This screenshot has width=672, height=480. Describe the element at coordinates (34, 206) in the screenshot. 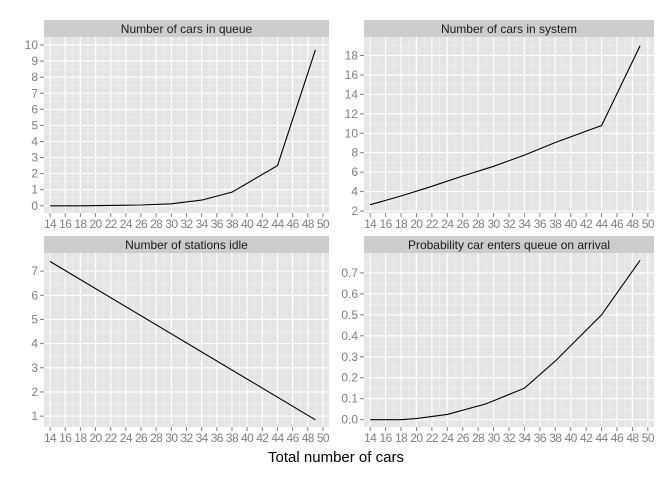

I see `y-tick-label: 0` at that location.